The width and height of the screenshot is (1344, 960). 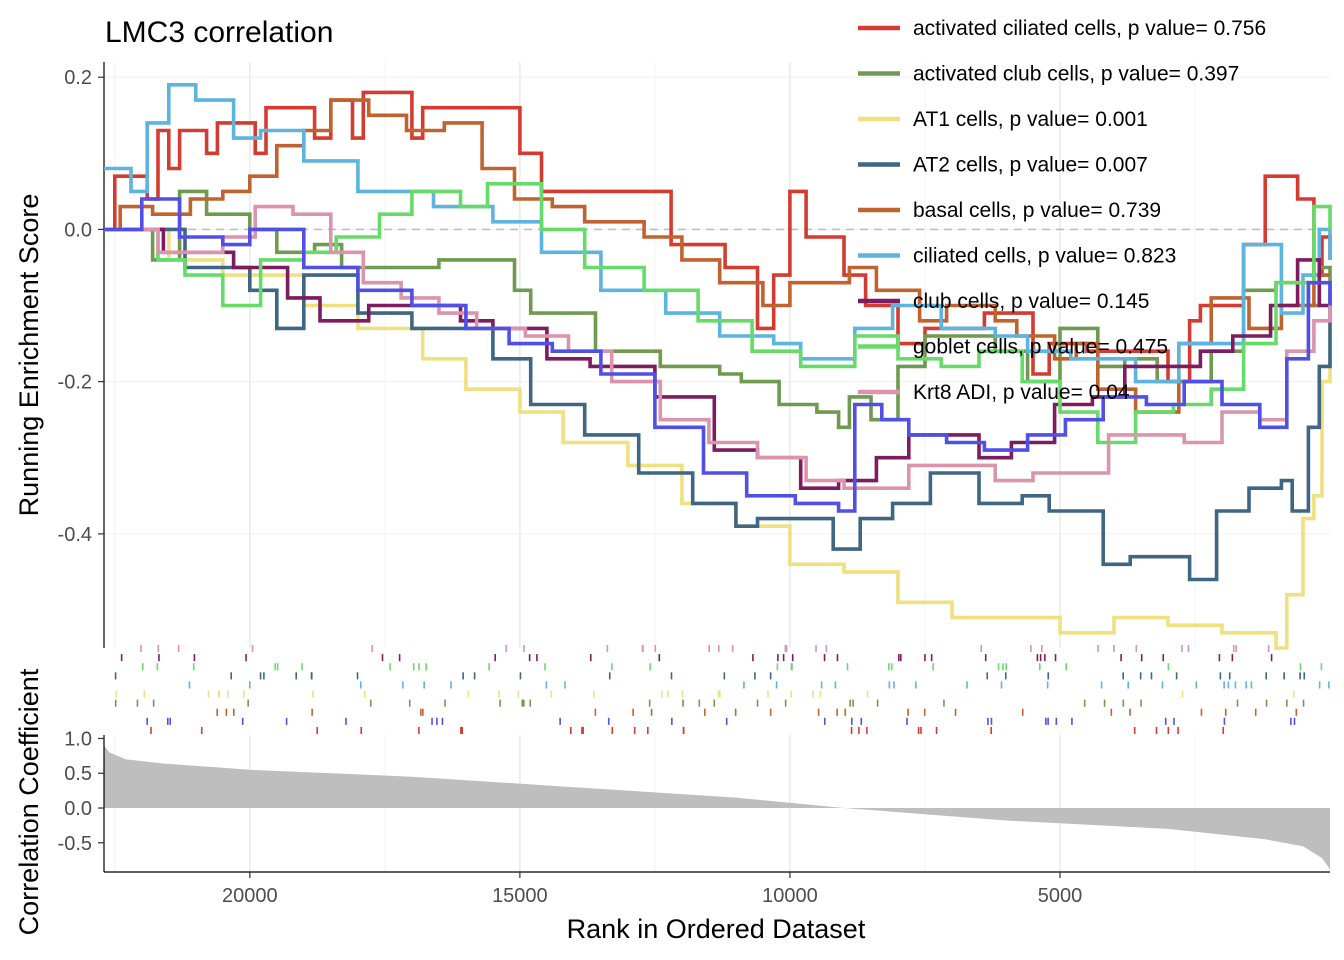 I want to click on bottom-y-tick-label: 0.5, so click(x=78, y=774).